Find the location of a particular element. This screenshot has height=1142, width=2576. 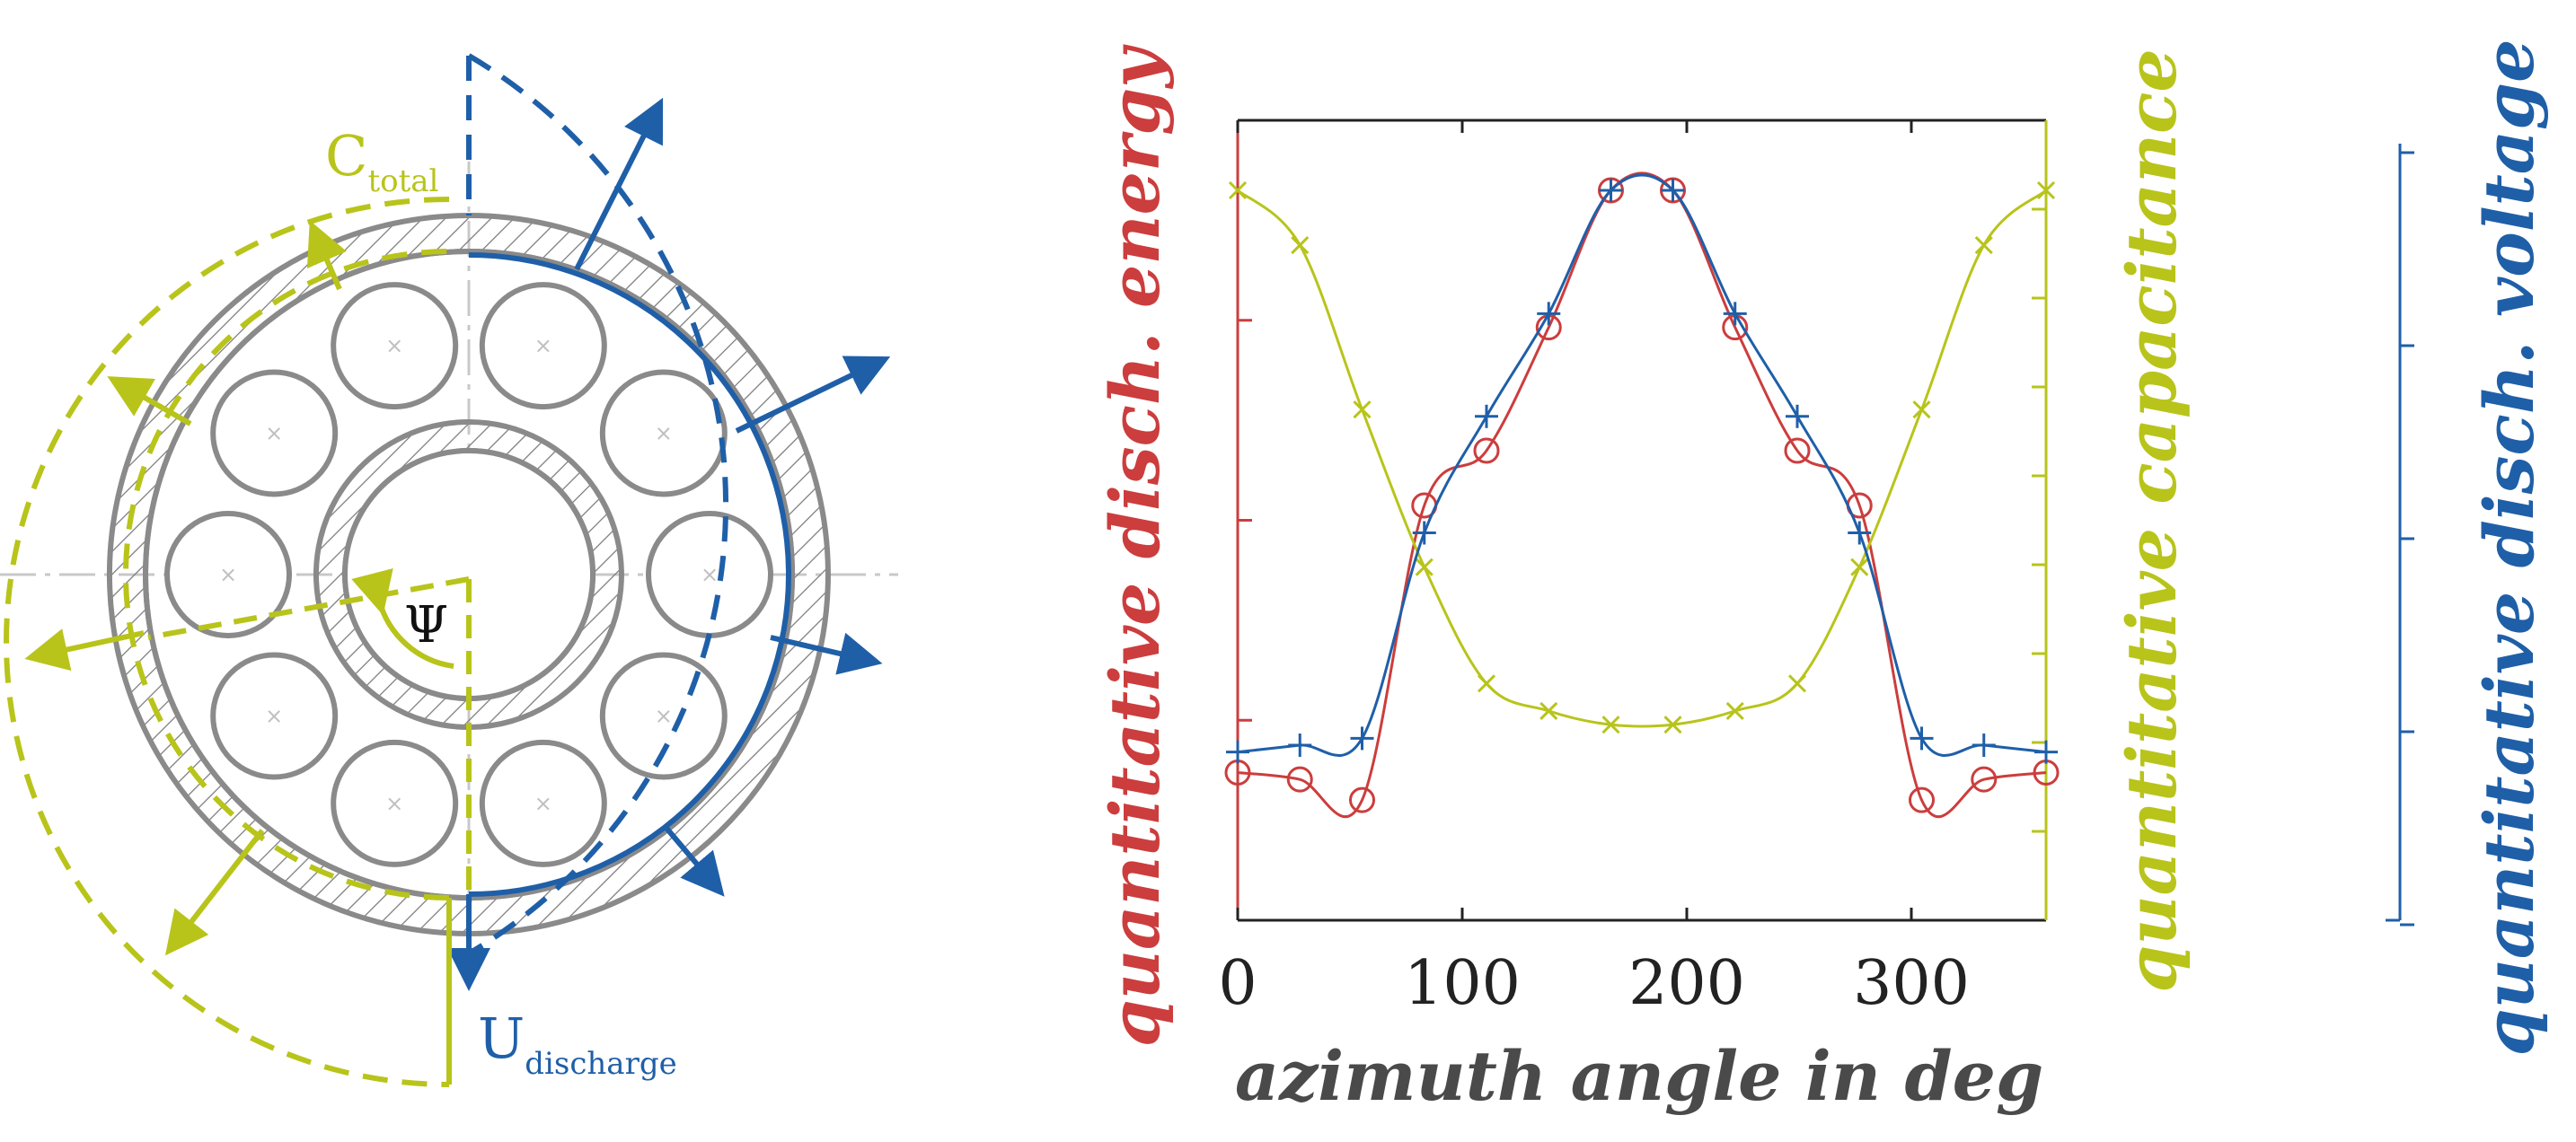

capacitance-inner-boundary is located at coordinates (286, 574).